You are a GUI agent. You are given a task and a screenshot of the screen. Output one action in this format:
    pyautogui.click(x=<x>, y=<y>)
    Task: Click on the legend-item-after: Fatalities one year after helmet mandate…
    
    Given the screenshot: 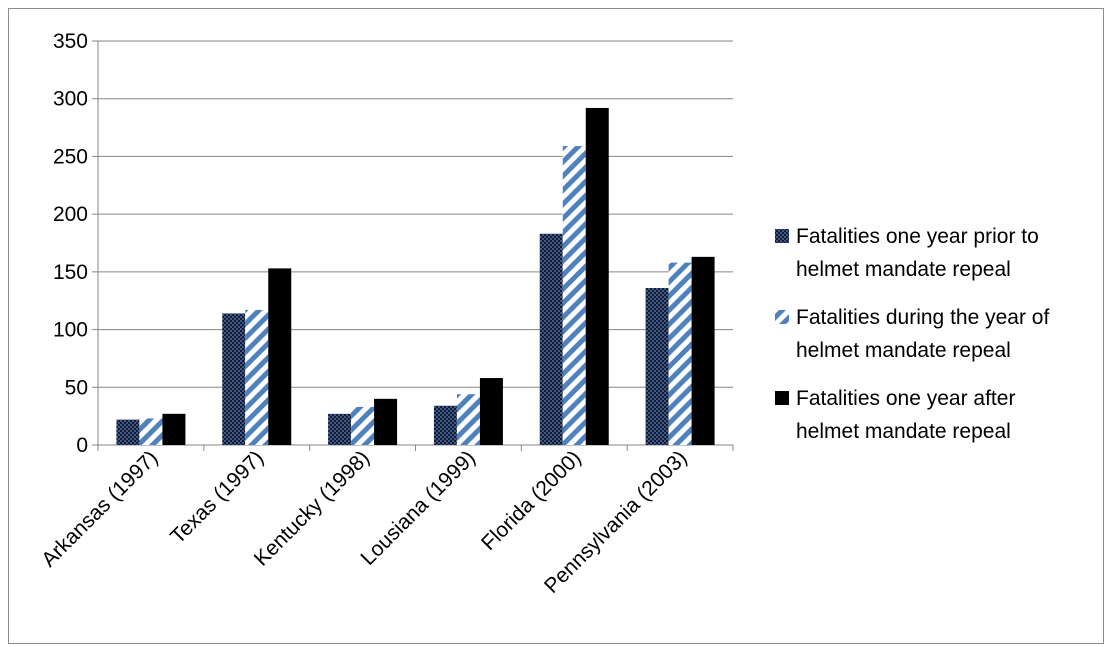 What is the action you would take?
    pyautogui.click(x=895, y=415)
    